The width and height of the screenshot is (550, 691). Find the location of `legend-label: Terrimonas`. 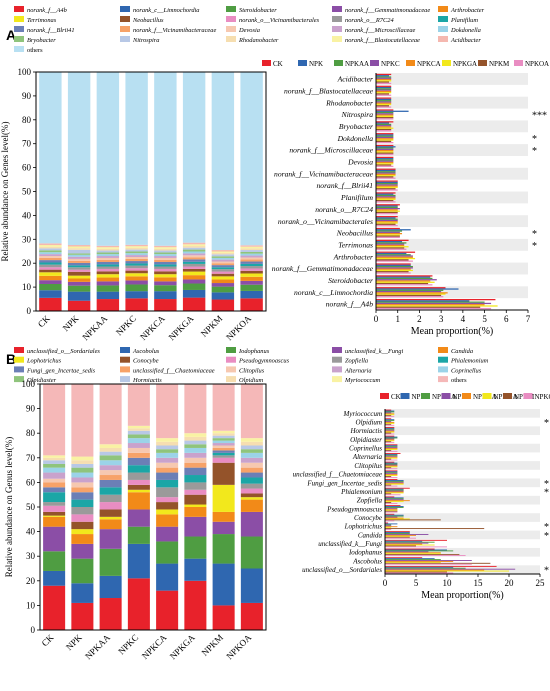

legend-label: Terrimonas is located at coordinates (42, 20).